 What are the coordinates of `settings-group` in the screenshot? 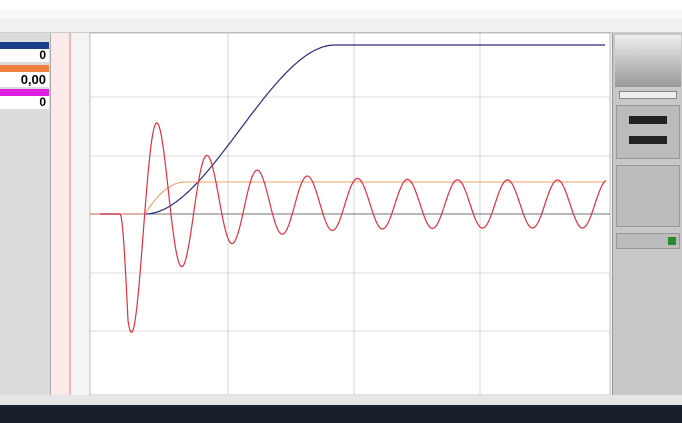 It's located at (648, 132).